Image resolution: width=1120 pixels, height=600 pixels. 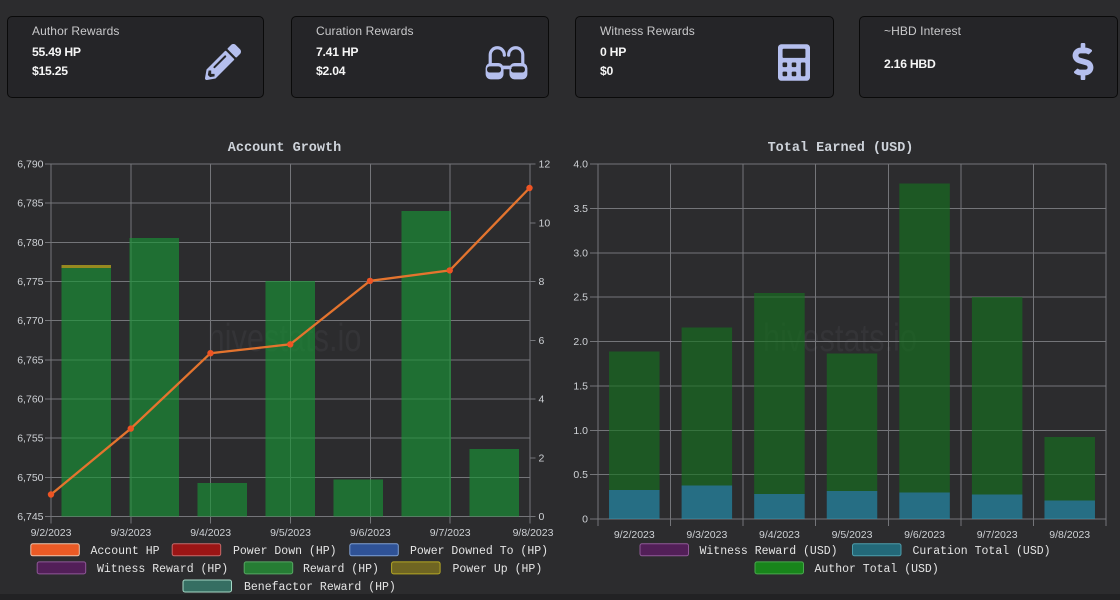 I want to click on svg-text: 6,770, so click(x=30, y=321).